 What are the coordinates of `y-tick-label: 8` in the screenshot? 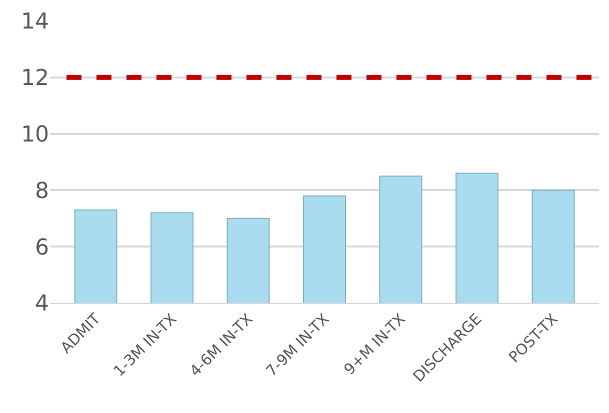 It's located at (42, 191).